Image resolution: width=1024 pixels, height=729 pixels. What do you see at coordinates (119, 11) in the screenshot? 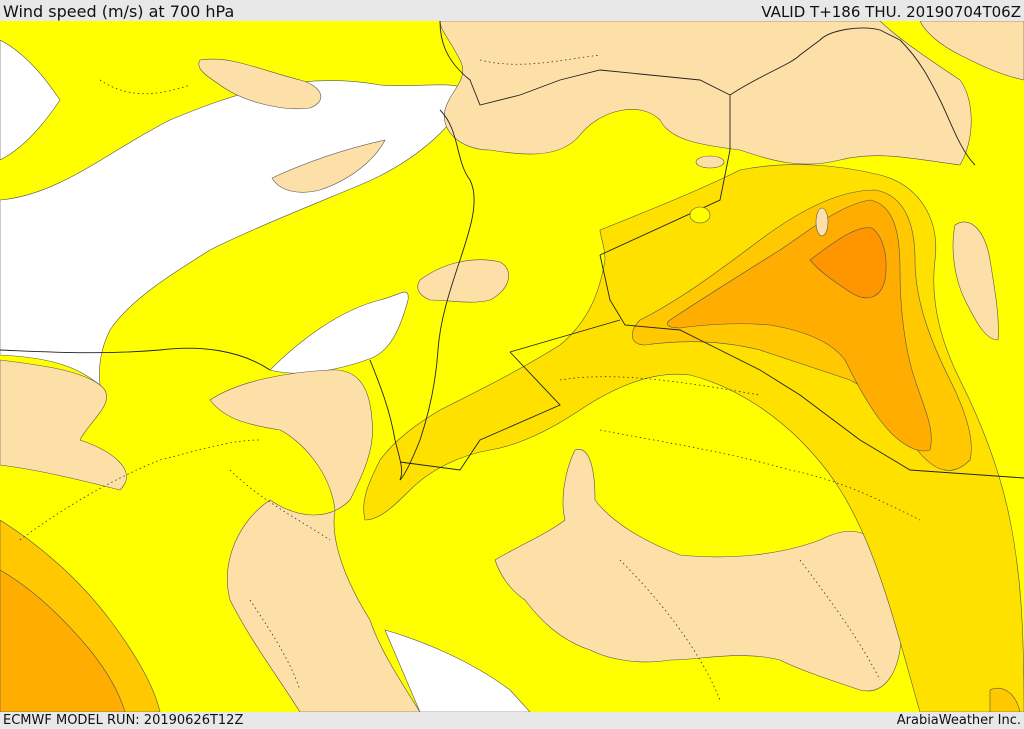
I see `map-title: Wind speed (m/s) at 700 hPa` at bounding box center [119, 11].